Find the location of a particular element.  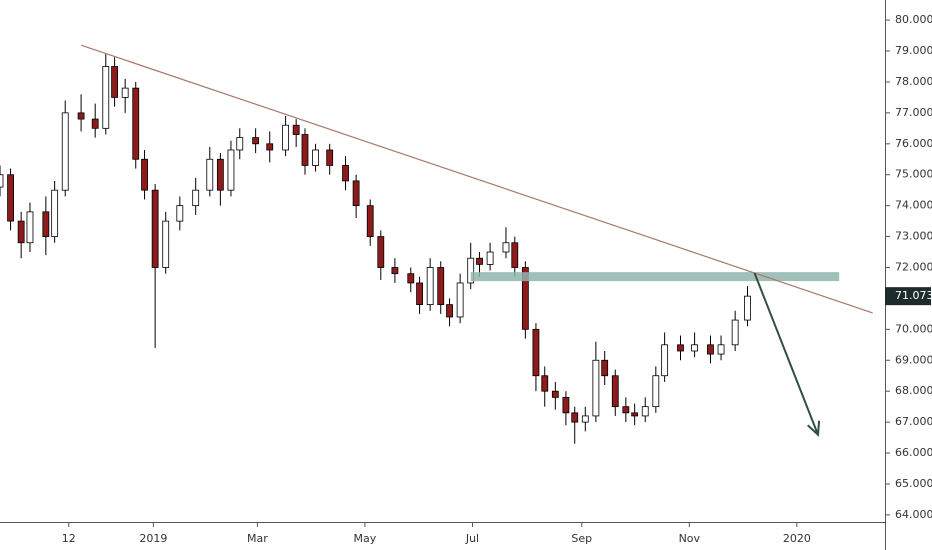

y-tick-label: 70.000 is located at coordinates (913, 328).